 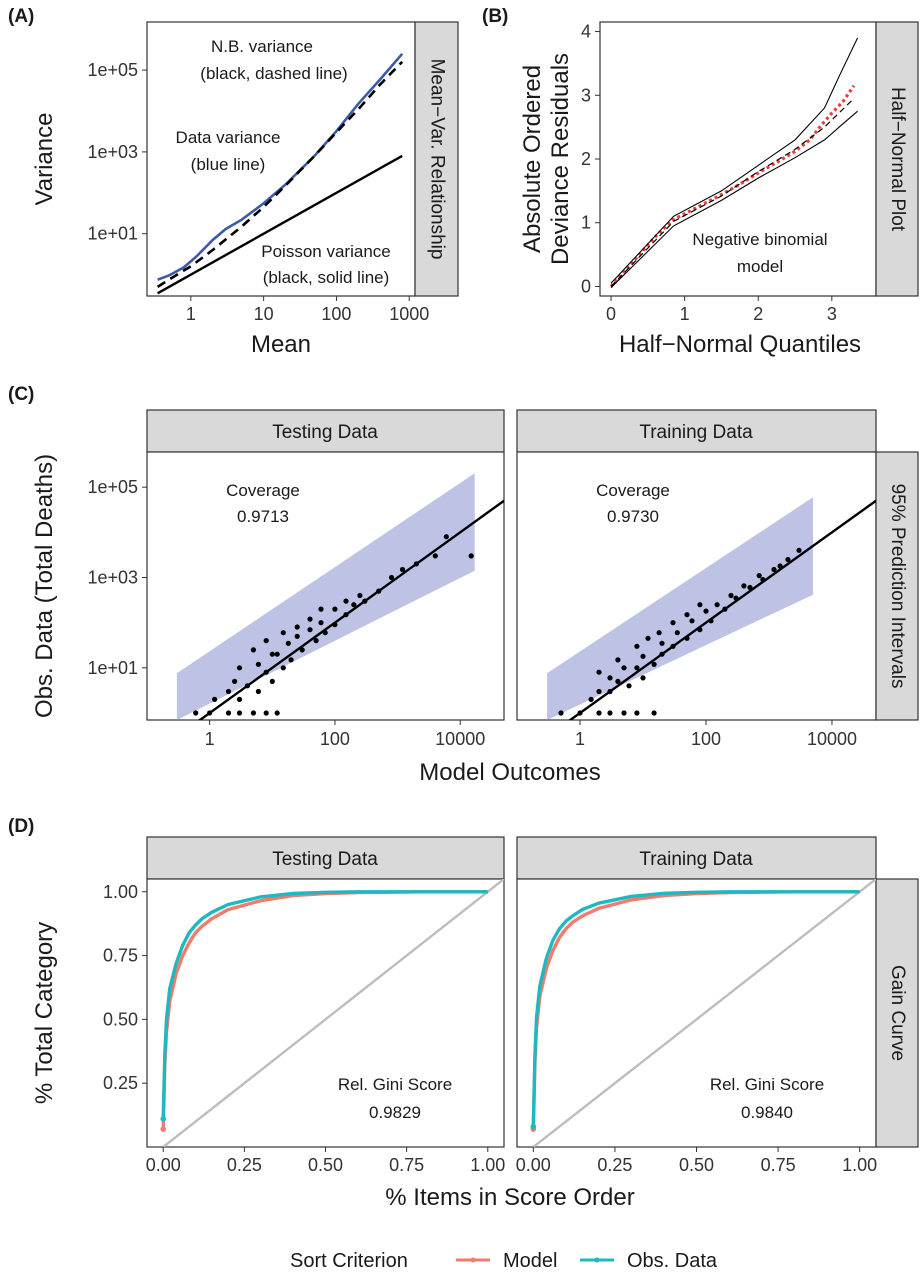 I want to click on panel-a-strip, so click(x=436, y=159).